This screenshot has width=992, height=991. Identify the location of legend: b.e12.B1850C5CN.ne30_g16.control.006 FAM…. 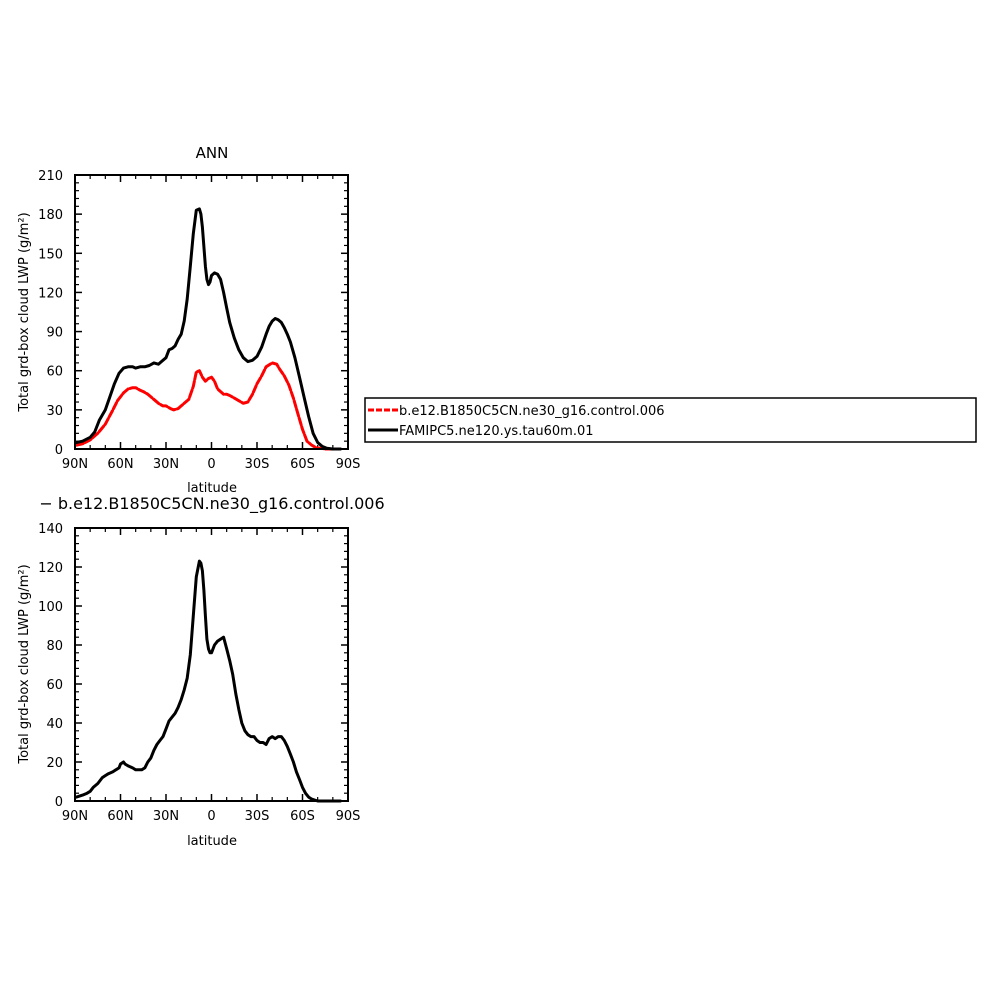
(670, 420).